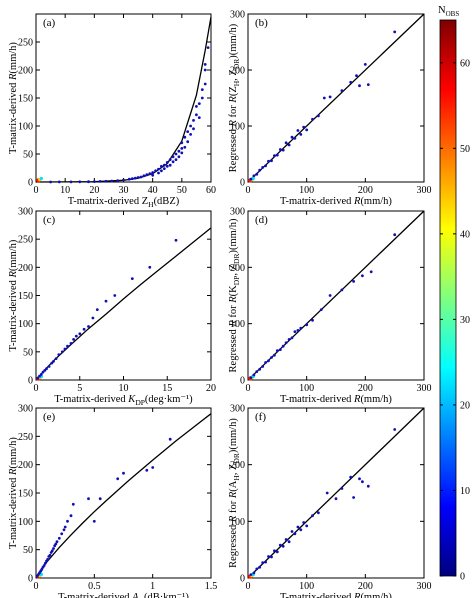 This screenshot has height=598, width=474. I want to click on x-tick-label: 15, so click(167, 388).